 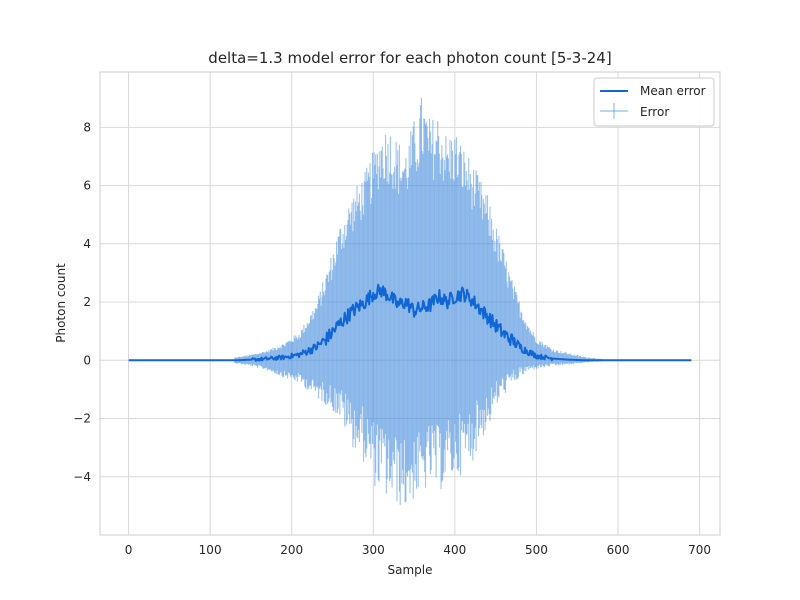 I want to click on mean-line, so click(x=410, y=322).